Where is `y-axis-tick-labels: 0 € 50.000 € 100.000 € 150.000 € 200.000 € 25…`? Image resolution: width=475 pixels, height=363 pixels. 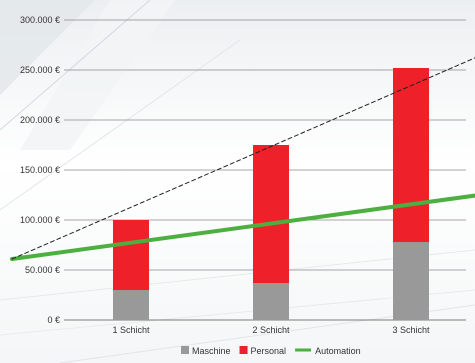 y-axis-tick-labels: 0 € 50.000 € 100.000 € 150.000 € 200.000 € 25… is located at coordinates (40, 170).